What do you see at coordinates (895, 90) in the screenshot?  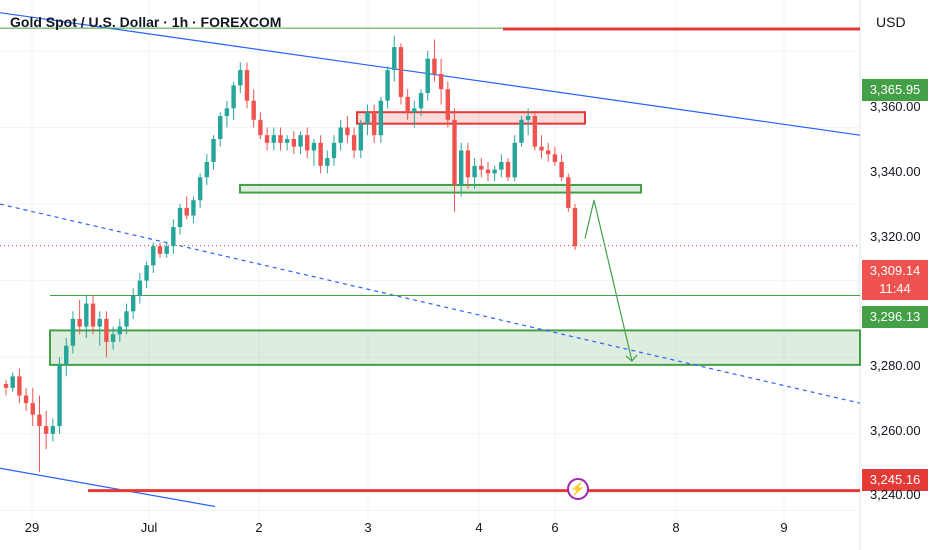 I see `price-tag-resistance: 3,365.95` at bounding box center [895, 90].